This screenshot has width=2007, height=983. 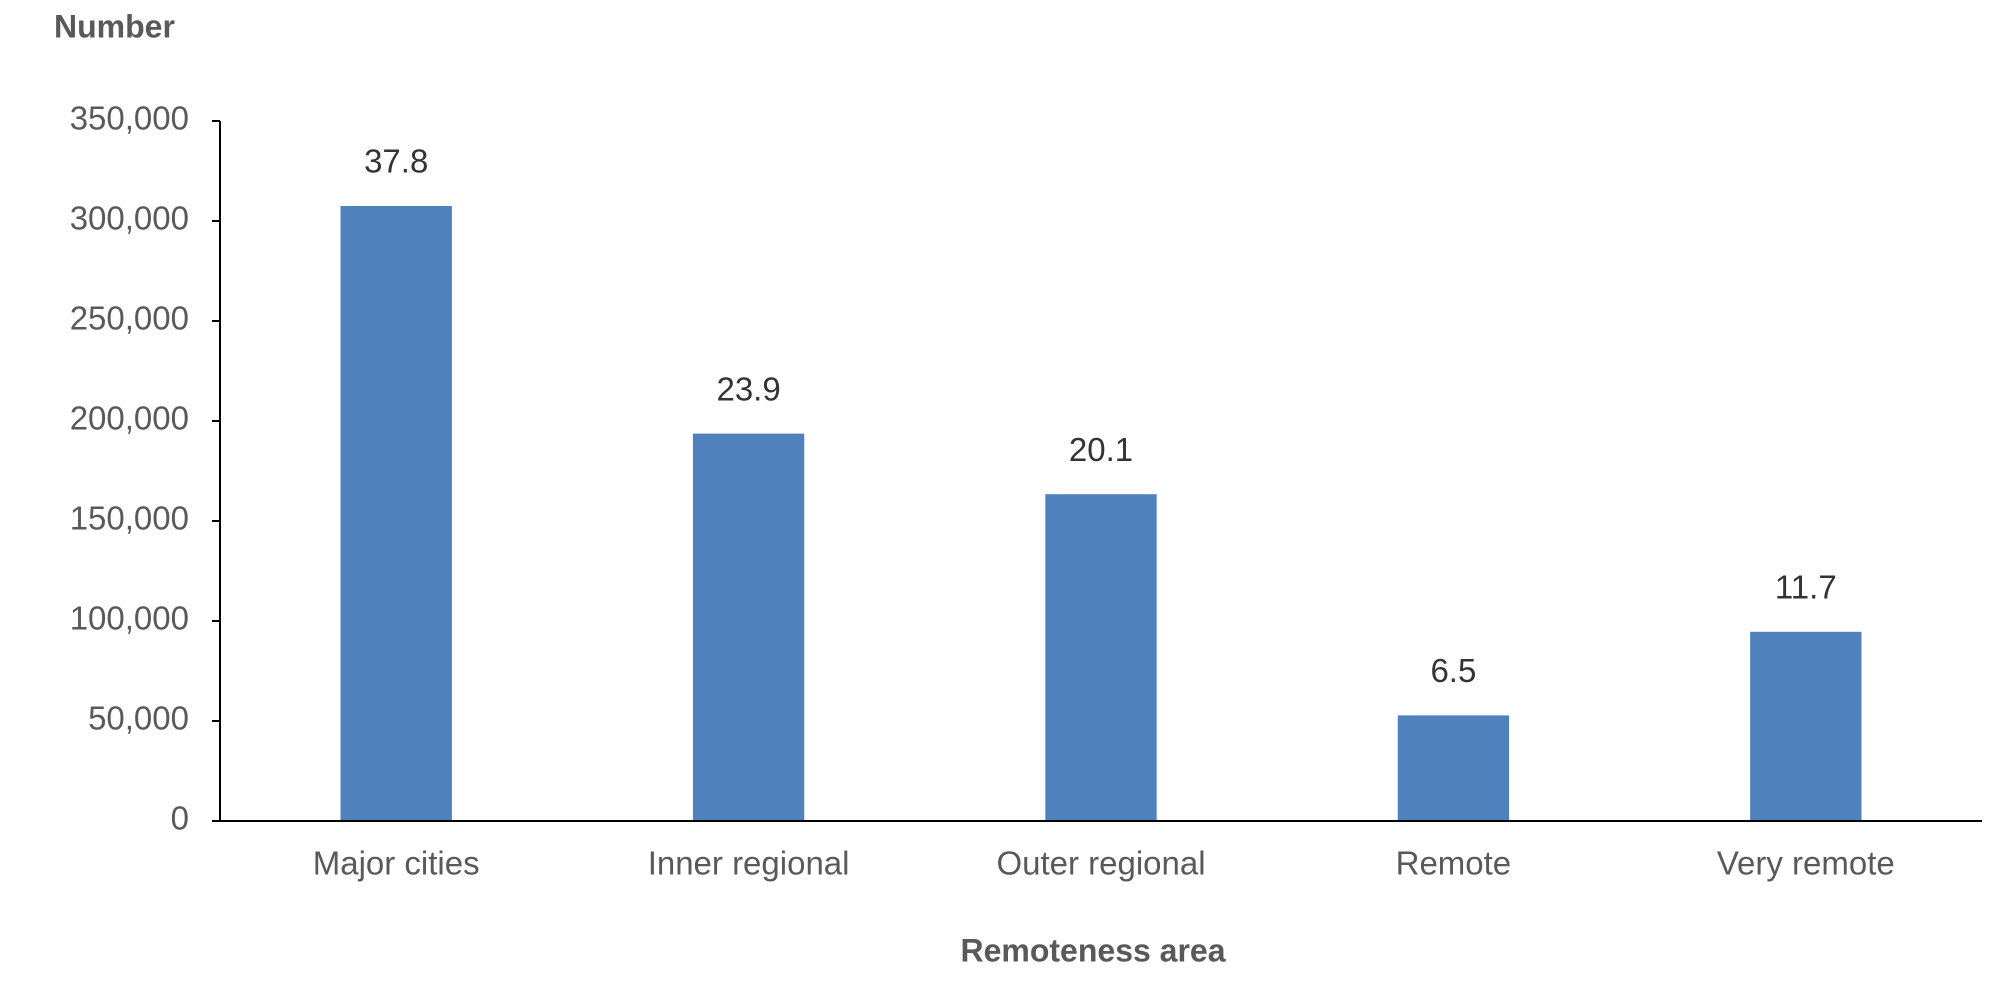 What do you see at coordinates (748, 388) in the screenshot?
I see `data-label: 23.9` at bounding box center [748, 388].